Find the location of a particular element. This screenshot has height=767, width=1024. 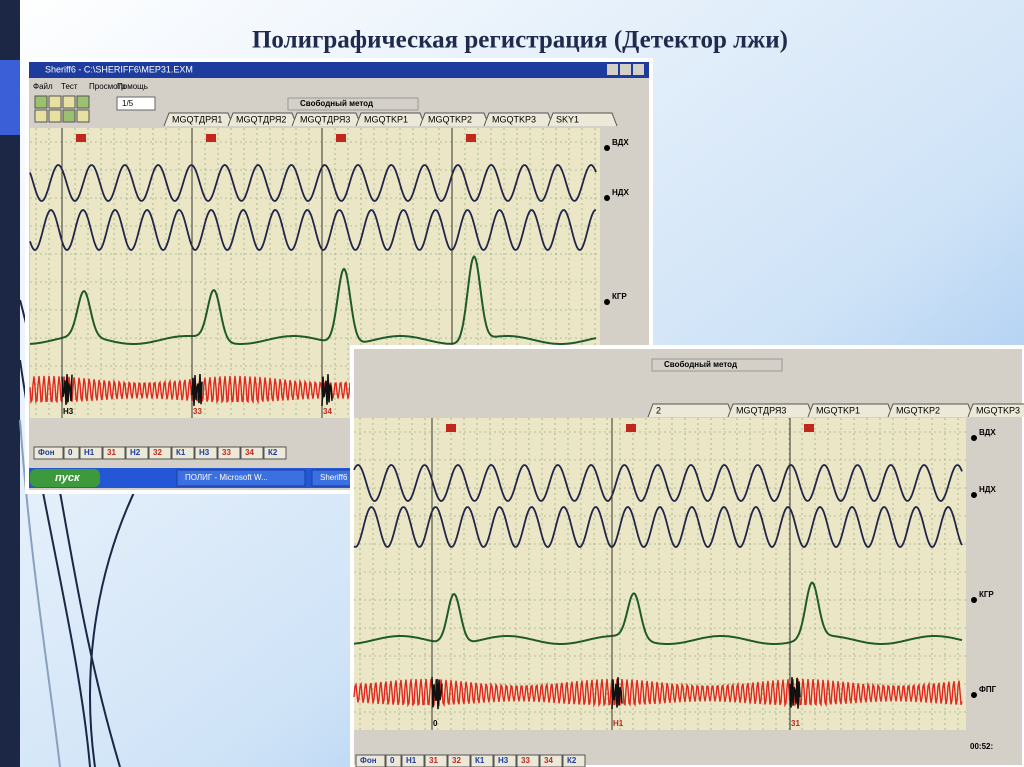

decor-line is located at coordinates (40, 593).